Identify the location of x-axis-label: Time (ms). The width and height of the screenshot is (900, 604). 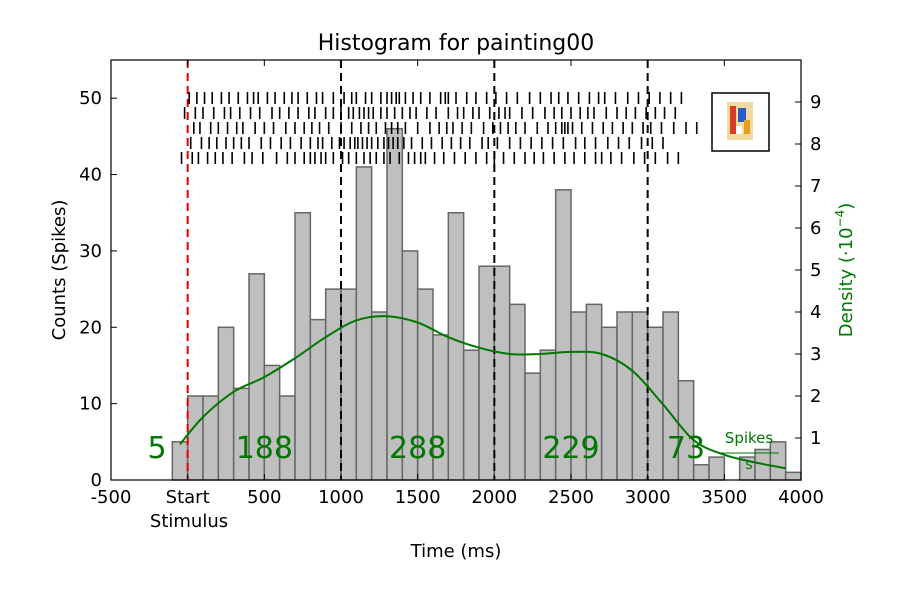
(456, 551).